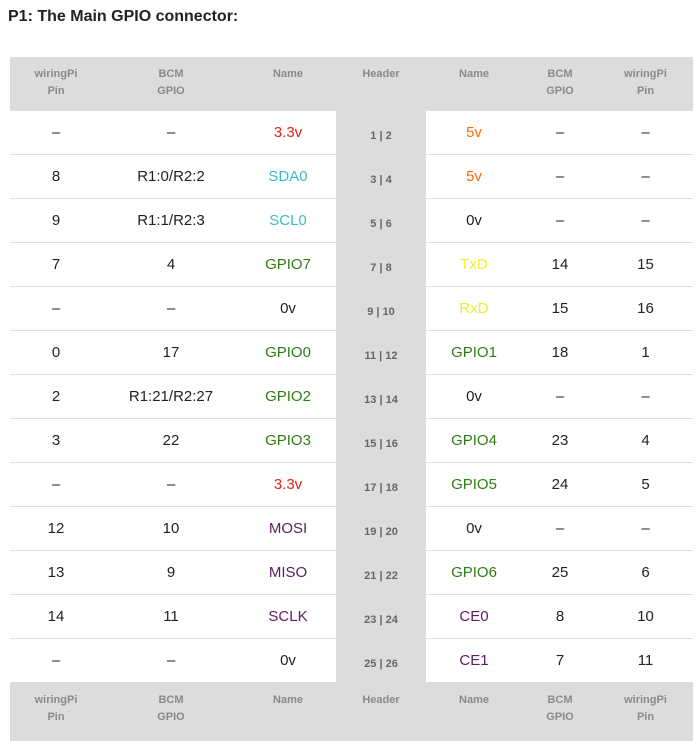 The width and height of the screenshot is (697, 741). What do you see at coordinates (645, 572) in the screenshot?
I see `wiringpi-pin-right: 6` at bounding box center [645, 572].